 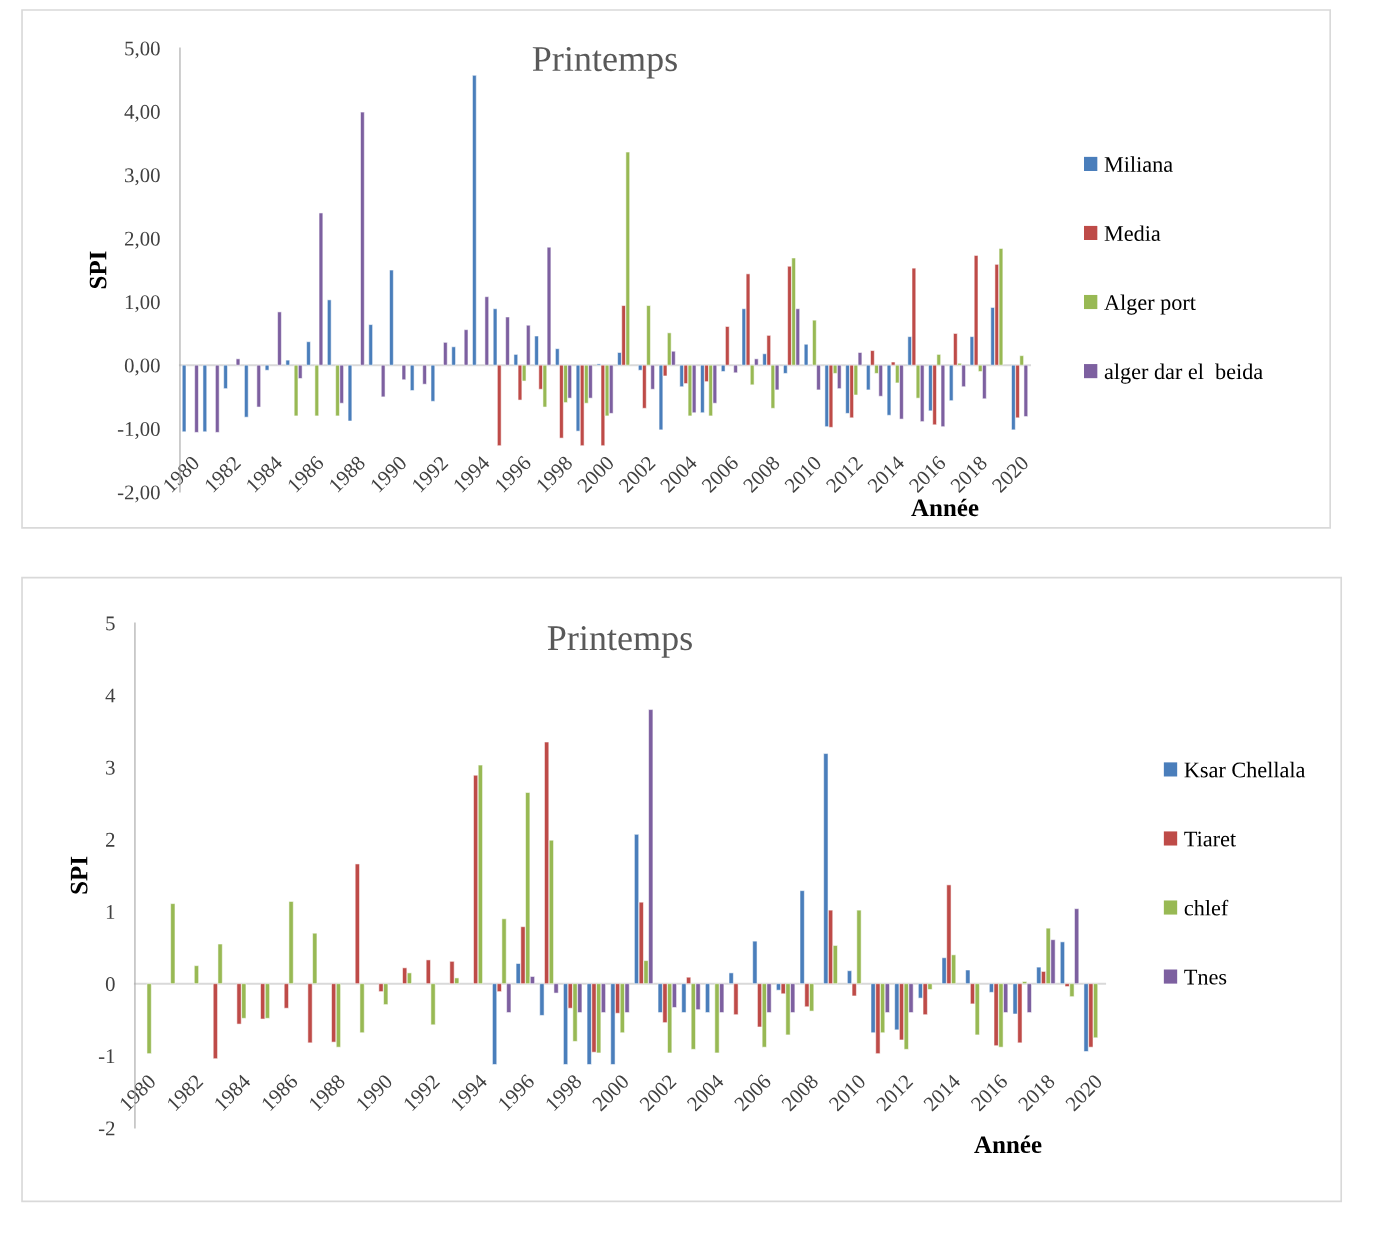 What do you see at coordinates (106, 1056) in the screenshot?
I see `y-tick-label: -1` at bounding box center [106, 1056].